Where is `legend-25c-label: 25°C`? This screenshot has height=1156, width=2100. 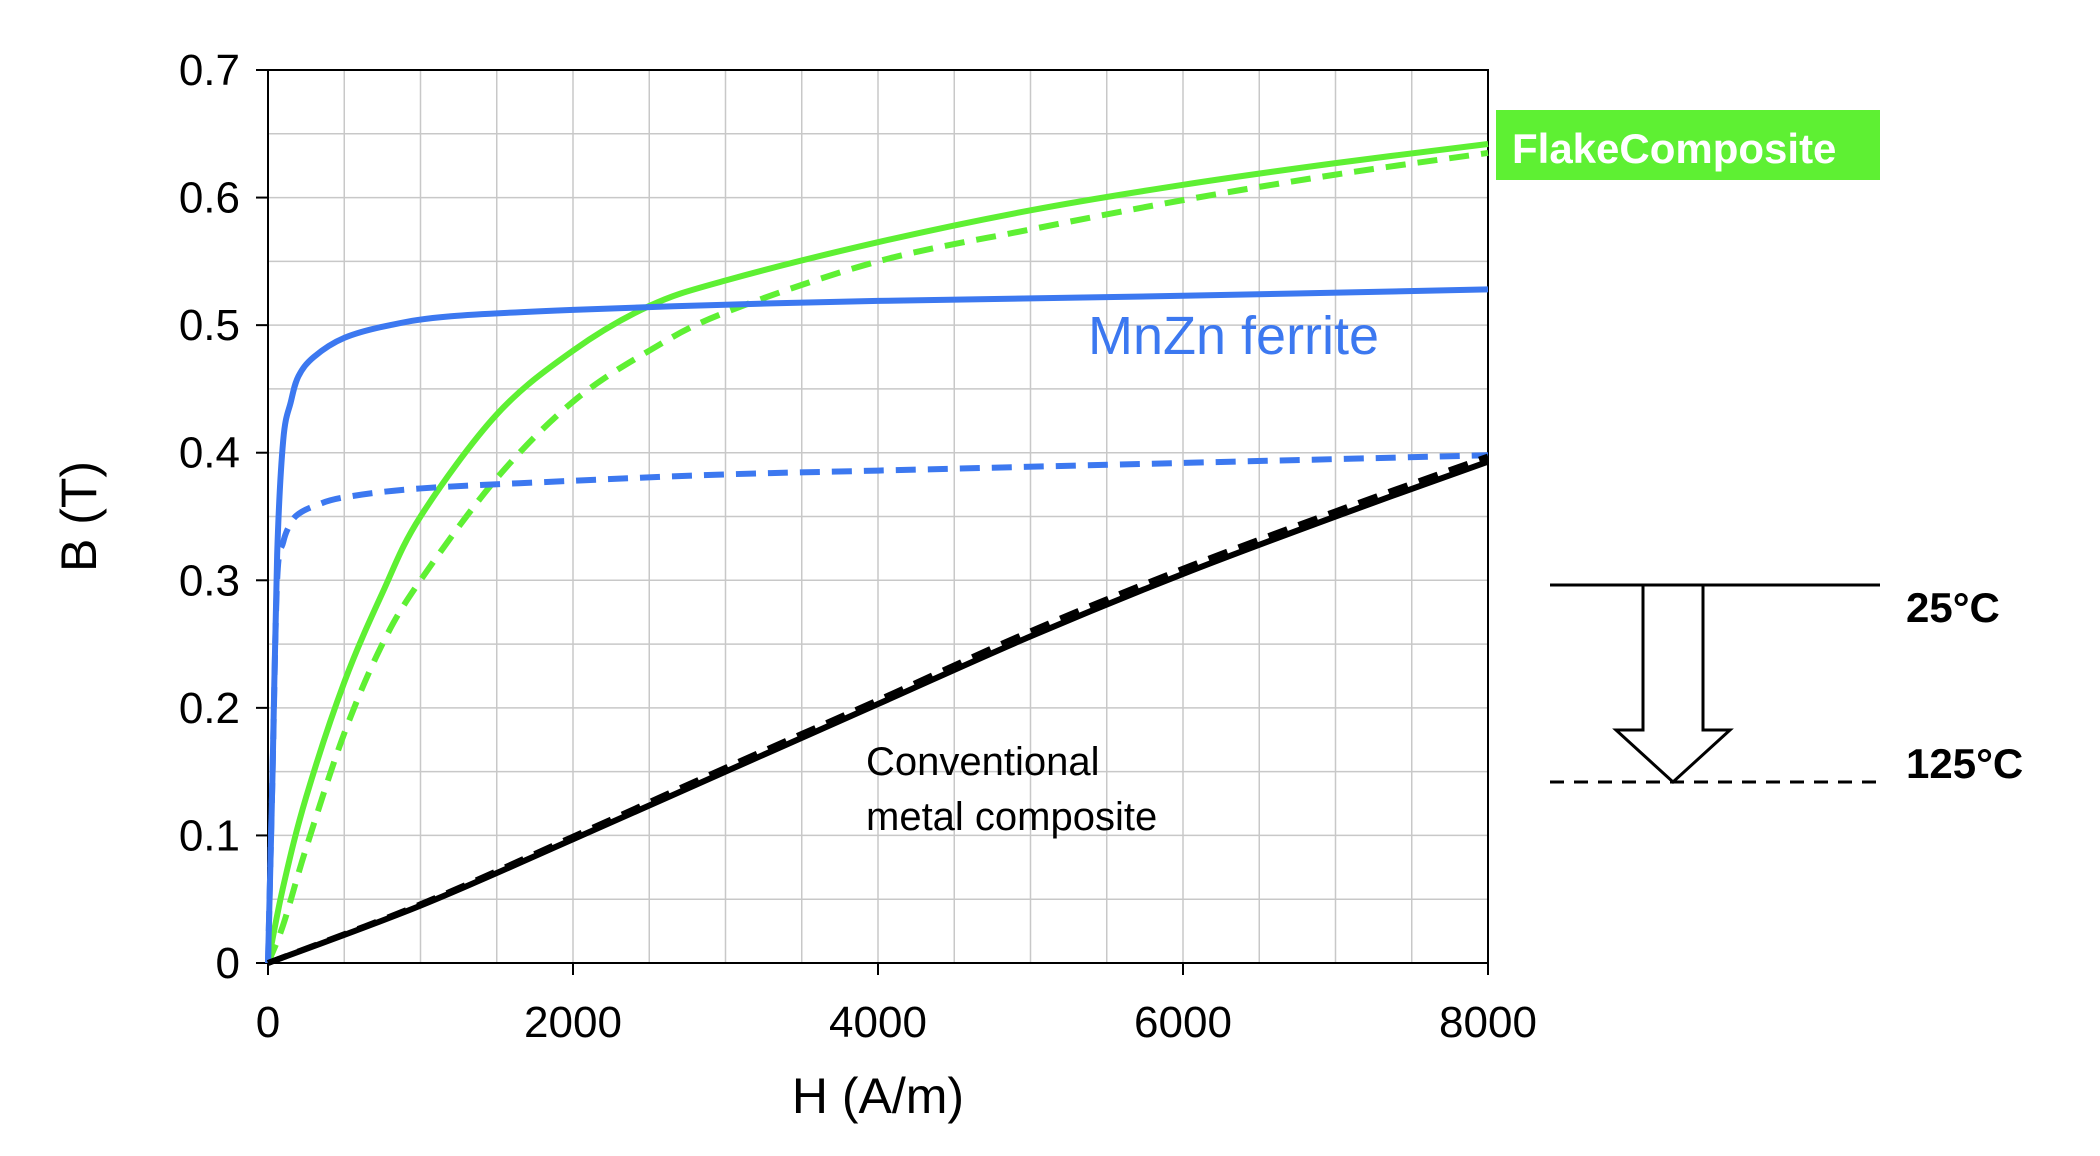
legend-25c-label: 25°C is located at coordinates (1953, 607).